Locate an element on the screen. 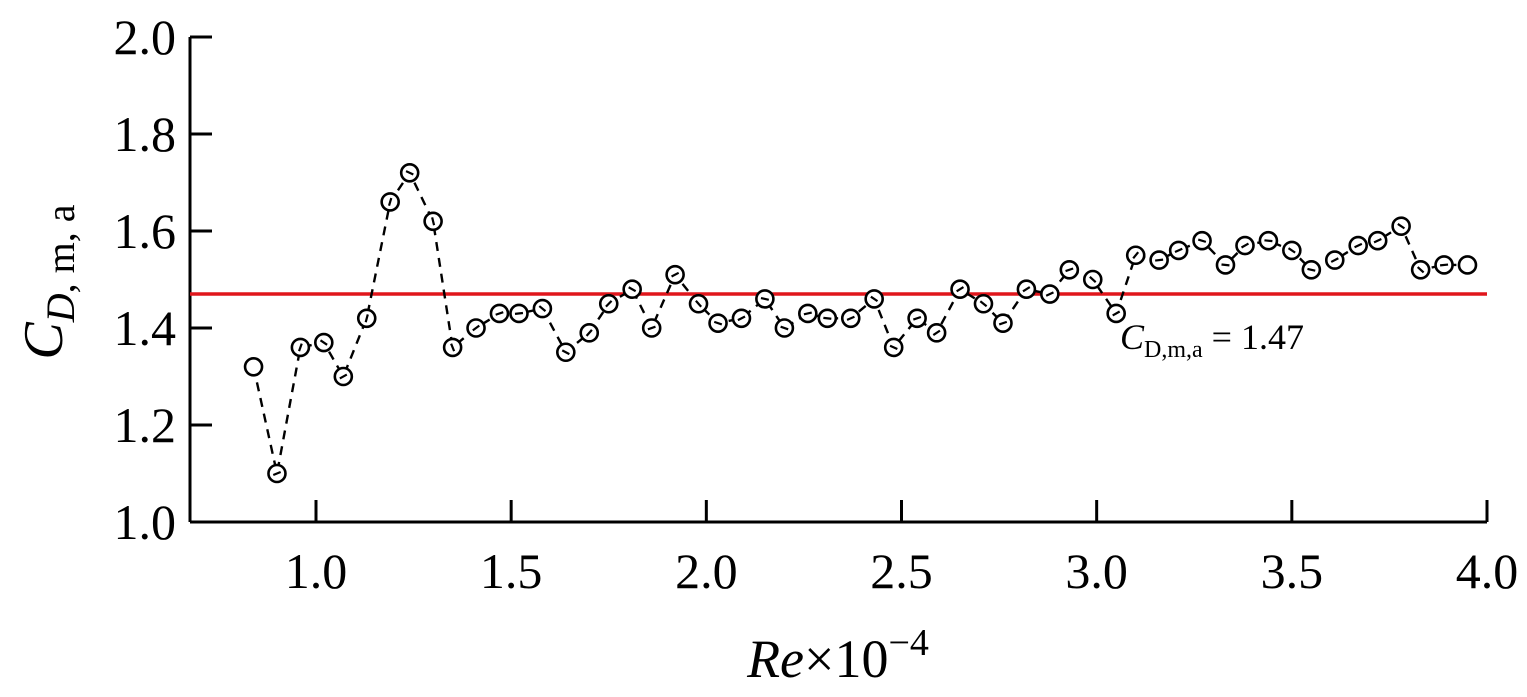 The image size is (1527, 697). x-tick-label: 3.0 is located at coordinates (1096, 571).